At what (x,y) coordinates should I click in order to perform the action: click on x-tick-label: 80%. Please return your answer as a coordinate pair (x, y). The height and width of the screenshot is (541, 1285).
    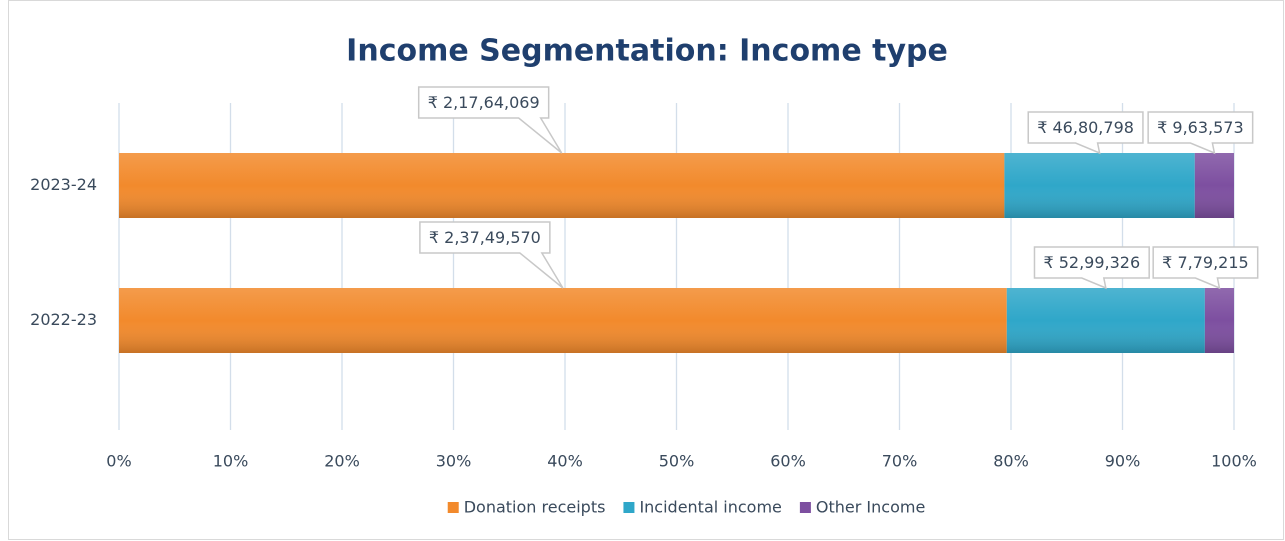
    Looking at the image, I should click on (1011, 461).